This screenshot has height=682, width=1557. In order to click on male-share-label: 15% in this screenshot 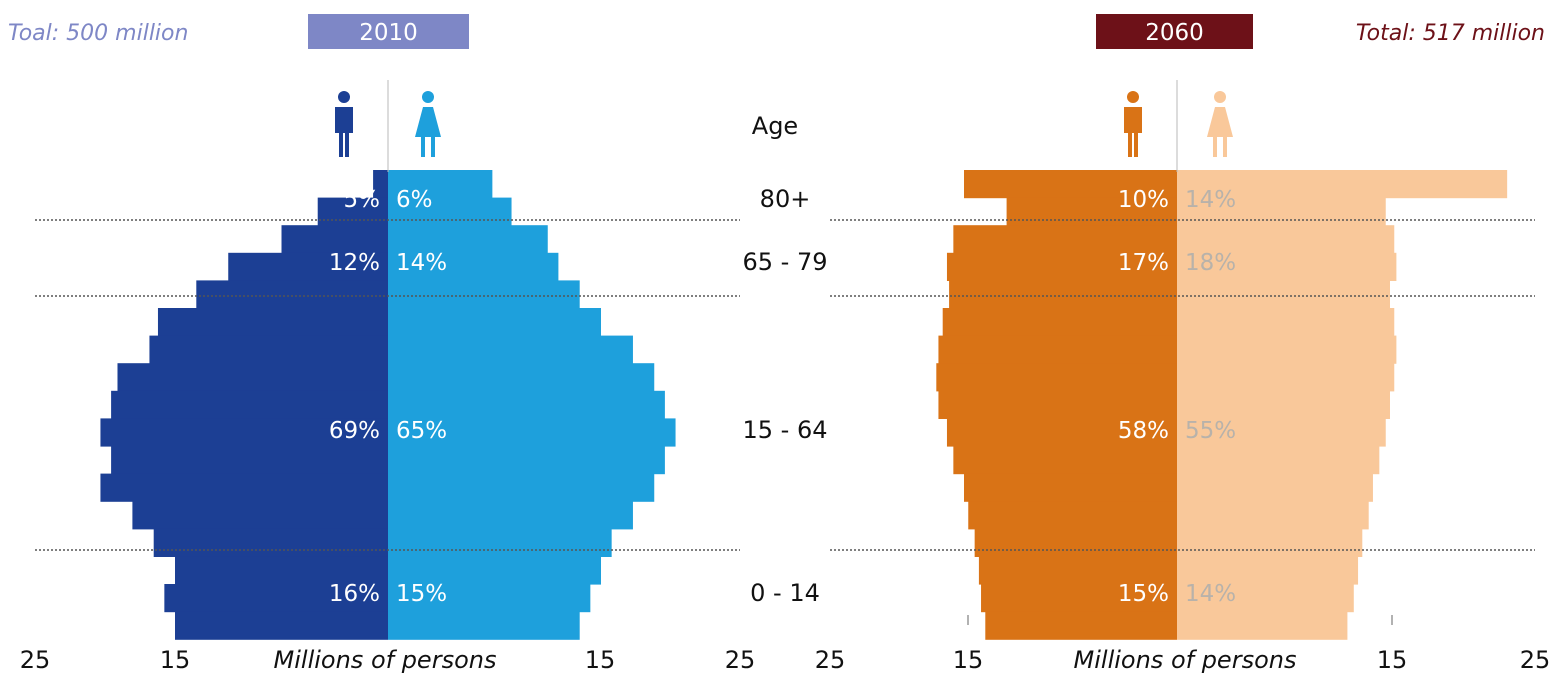, I will do `click(1143, 594)`.